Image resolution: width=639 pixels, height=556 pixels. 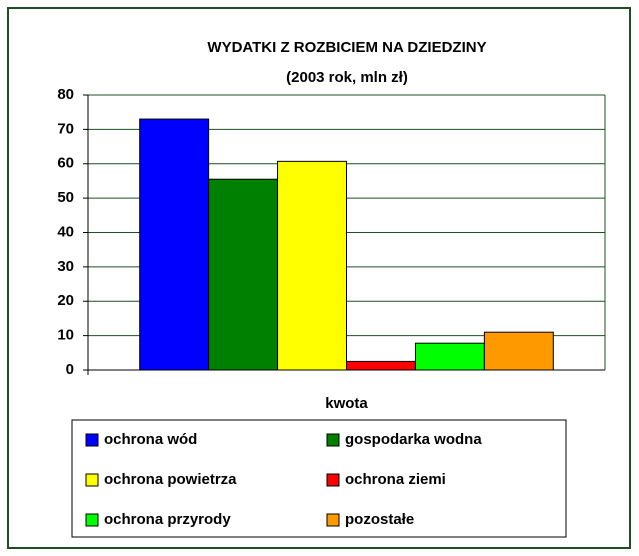 What do you see at coordinates (65, 266) in the screenshot?
I see `y-tick-label: 30` at bounding box center [65, 266].